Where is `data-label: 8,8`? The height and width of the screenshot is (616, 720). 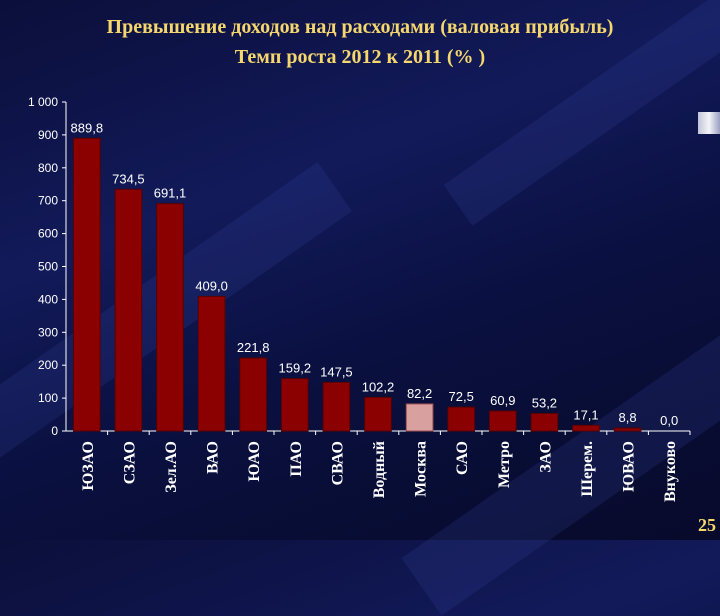 data-label: 8,8 is located at coordinates (628, 417).